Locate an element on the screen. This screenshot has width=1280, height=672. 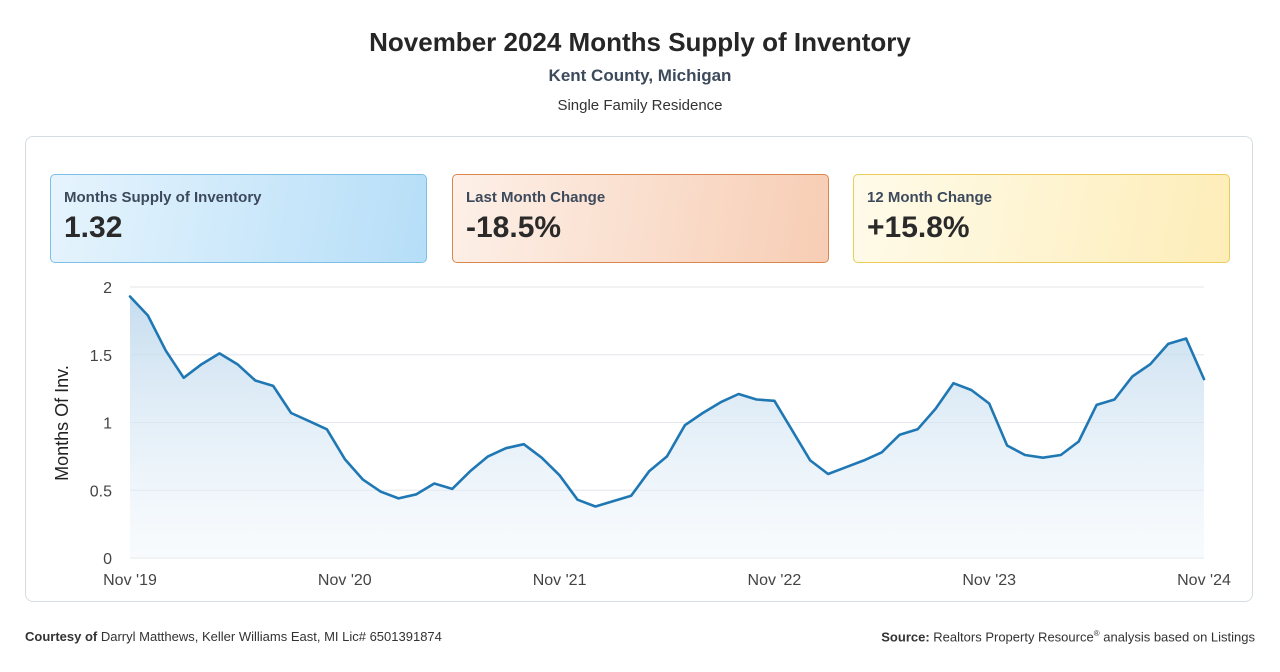
x-tick-label: Nov '24 is located at coordinates (1204, 580).